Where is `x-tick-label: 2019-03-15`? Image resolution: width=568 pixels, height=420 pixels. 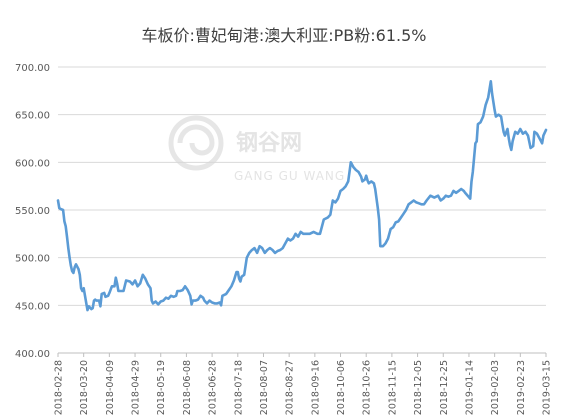 x-tick-label: 2019-03-15 is located at coordinates (547, 387).